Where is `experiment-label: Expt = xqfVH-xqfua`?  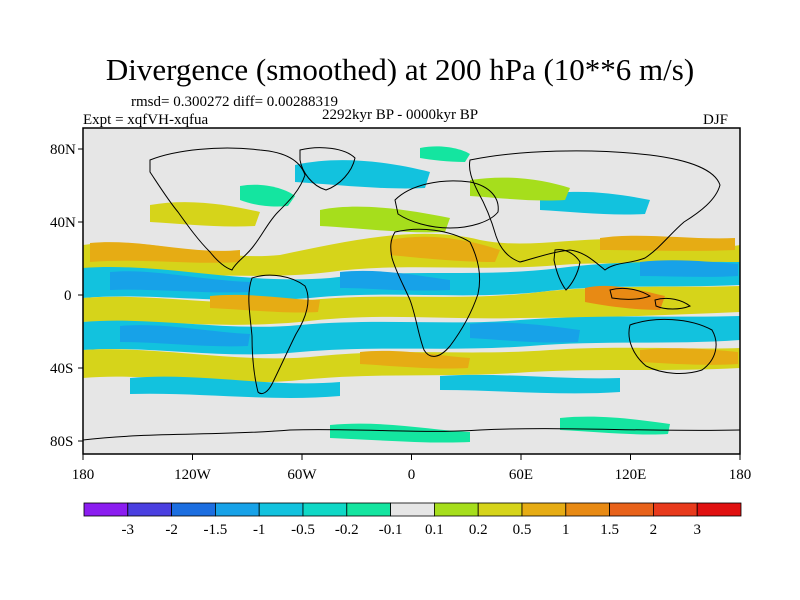
experiment-label: Expt = xqfVH-xqfua is located at coordinates (146, 120).